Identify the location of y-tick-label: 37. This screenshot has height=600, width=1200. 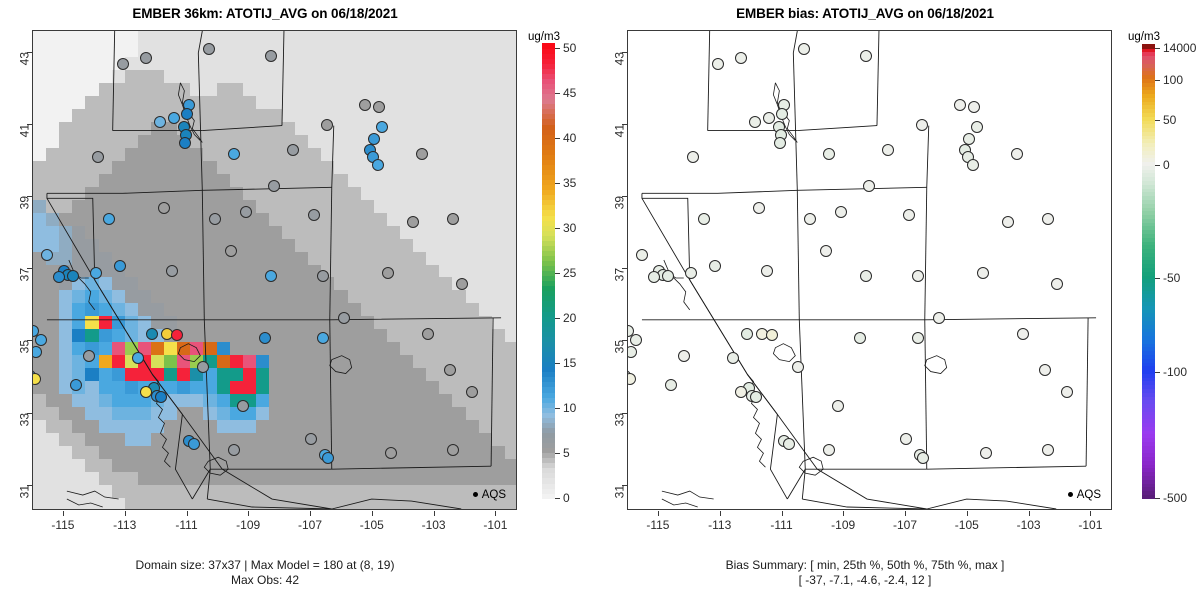
(619, 275).